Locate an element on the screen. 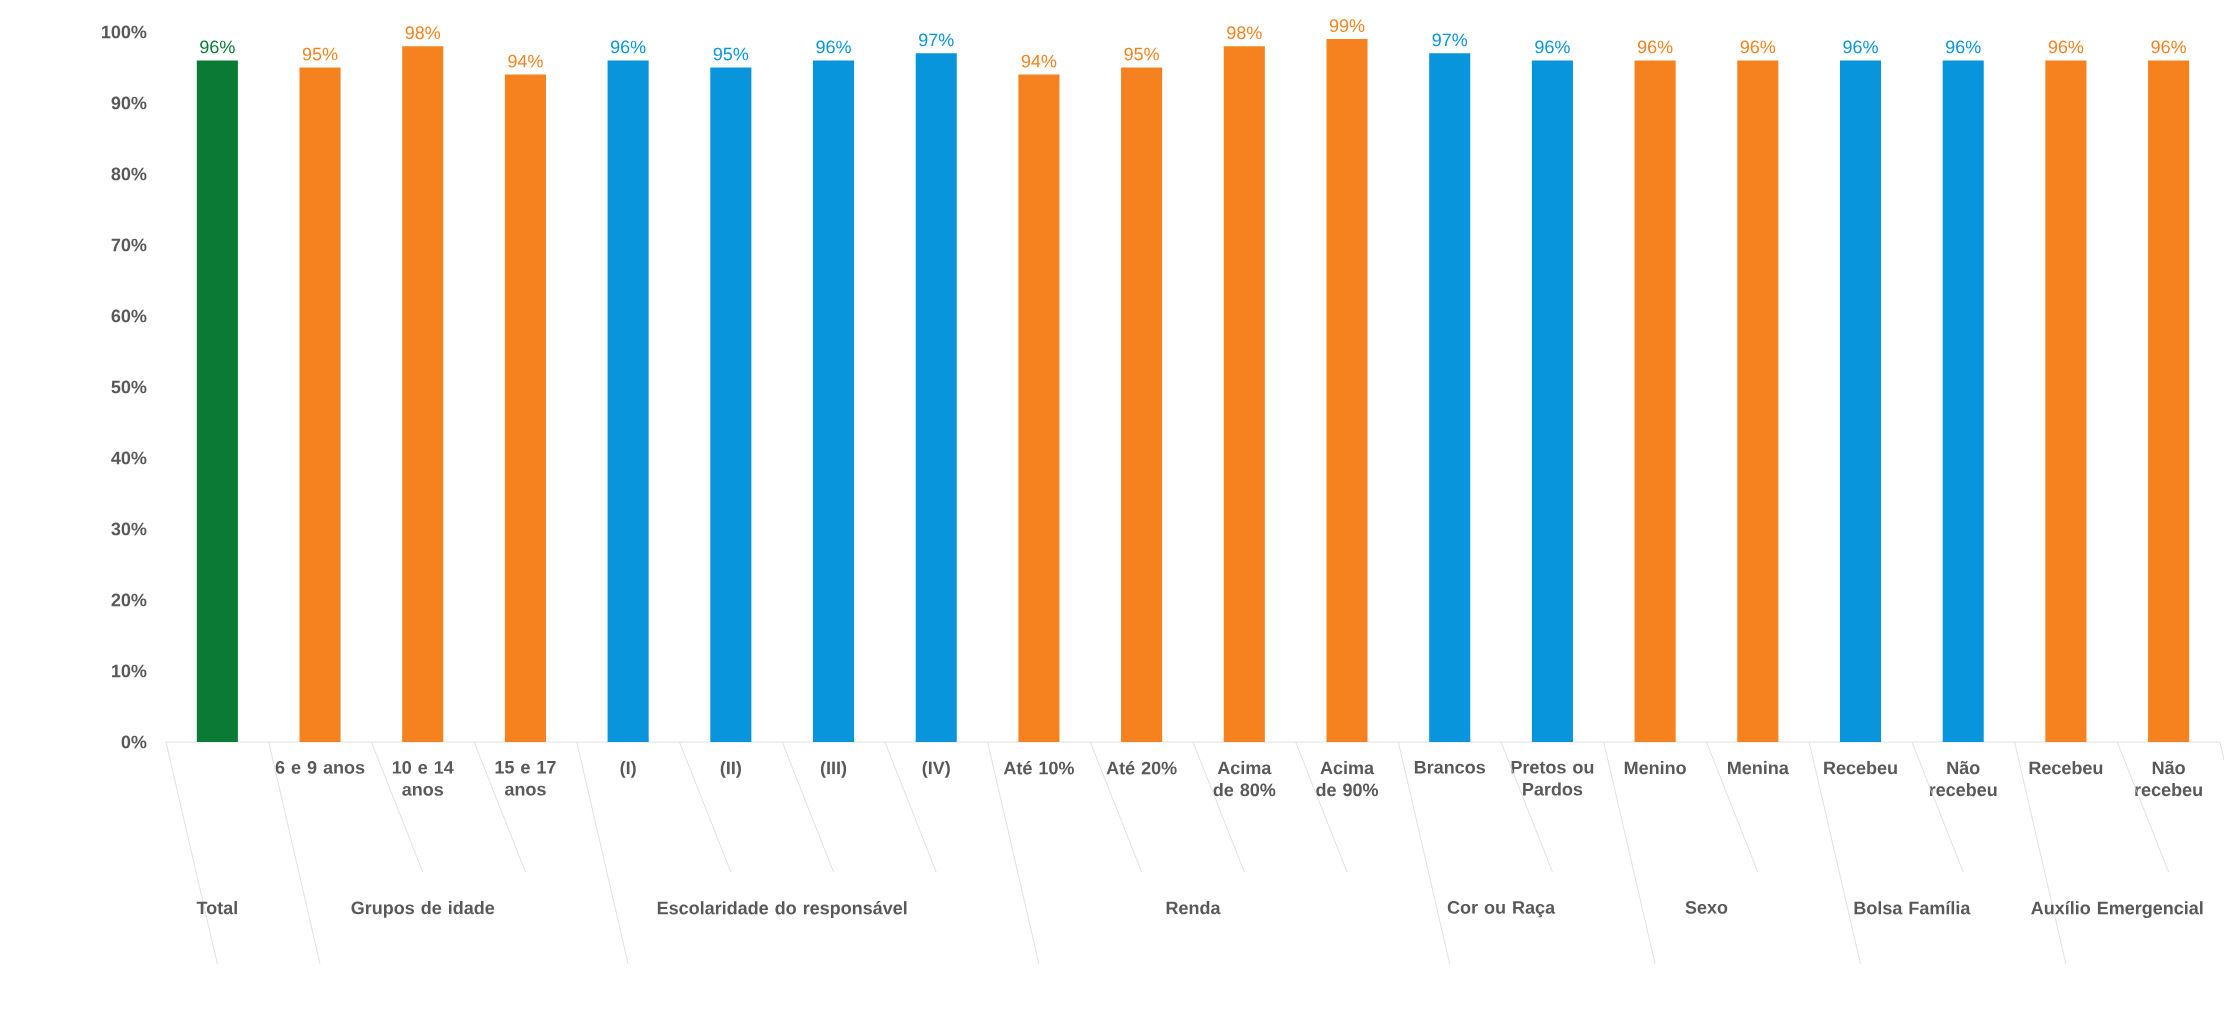  x-tick-label: (IV) is located at coordinates (936, 769).